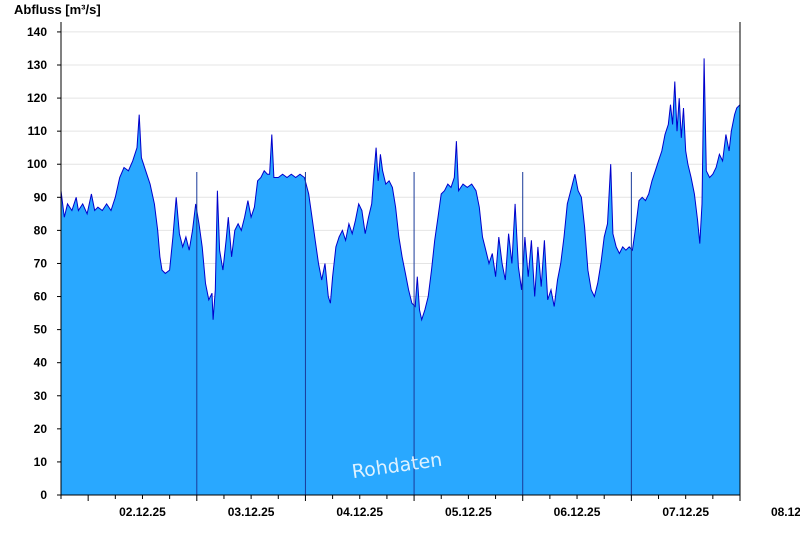 The image size is (800, 550). Describe the element at coordinates (41, 230) in the screenshot. I see `y-tick-label-80: 80` at that location.